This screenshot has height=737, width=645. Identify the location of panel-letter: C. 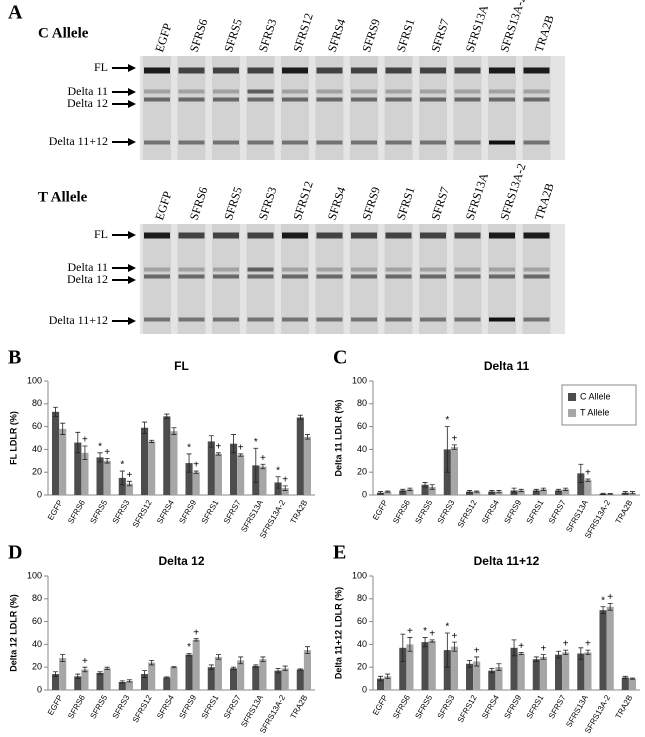
(340, 358).